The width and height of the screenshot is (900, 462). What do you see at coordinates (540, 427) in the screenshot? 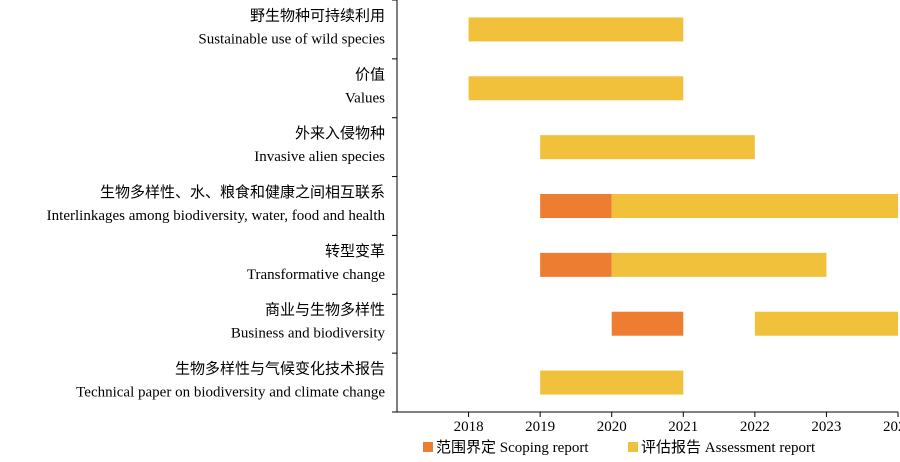
I see `x-tick-label: 2019` at bounding box center [540, 427].